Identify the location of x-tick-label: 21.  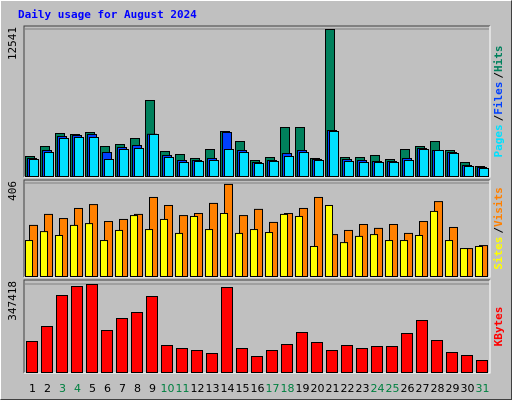
(333, 388).